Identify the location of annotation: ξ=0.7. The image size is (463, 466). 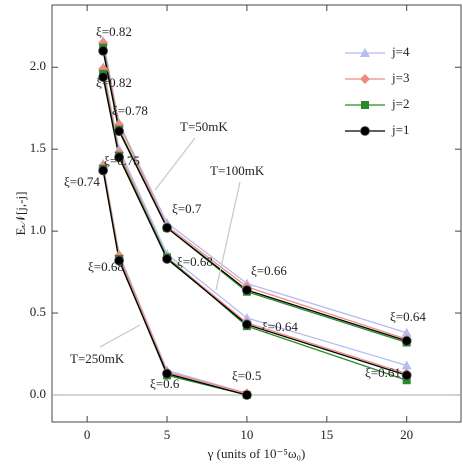
(187, 208).